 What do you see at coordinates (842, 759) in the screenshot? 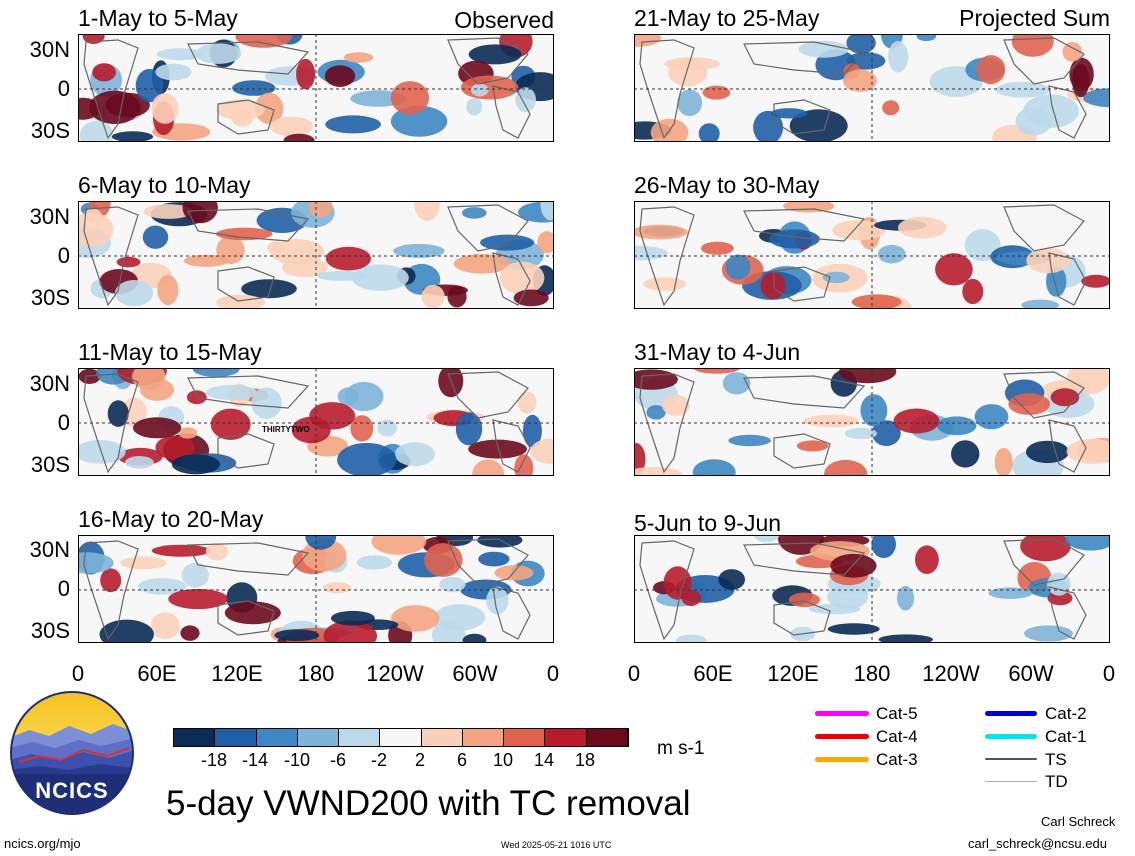
I see `legend-swatch-cat3` at bounding box center [842, 759].